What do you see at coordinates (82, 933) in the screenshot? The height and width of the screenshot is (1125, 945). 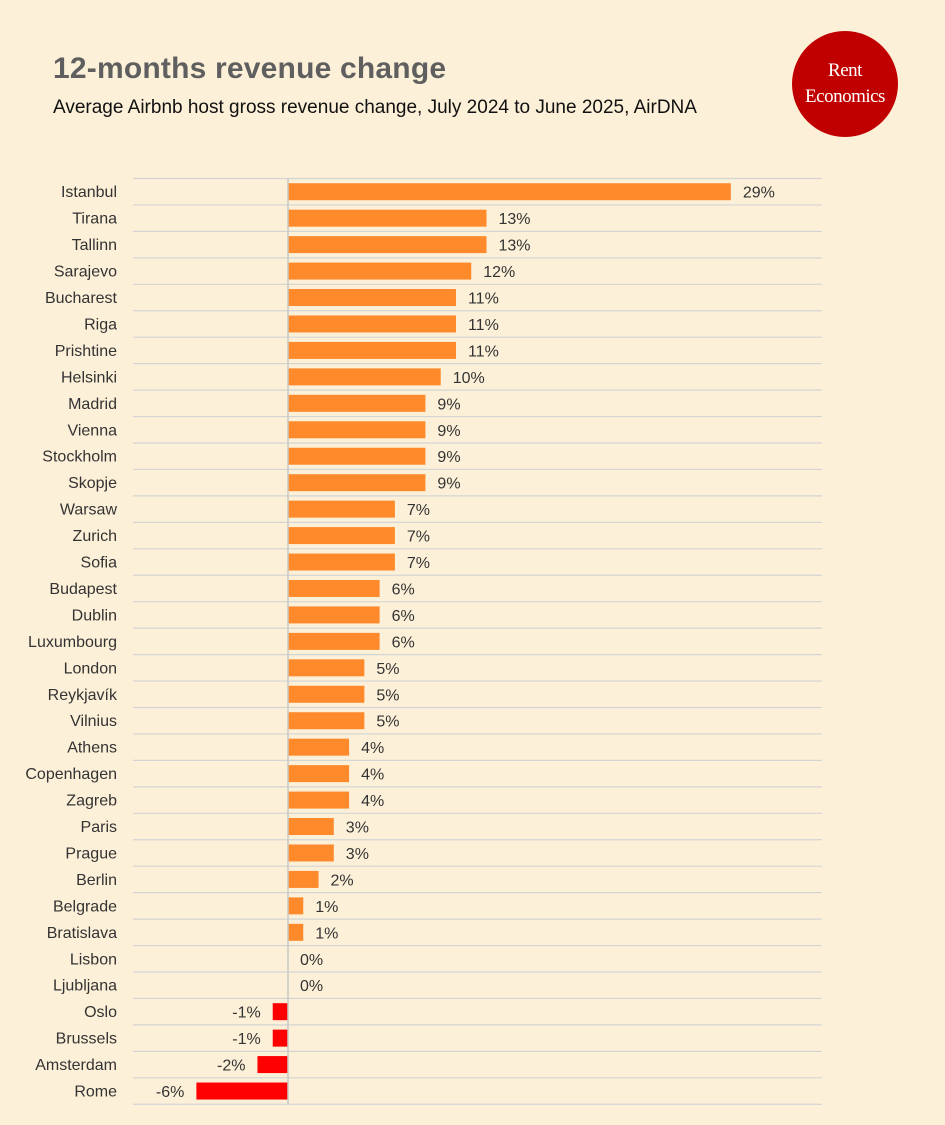 I see `category-label: Bratislava` at bounding box center [82, 933].